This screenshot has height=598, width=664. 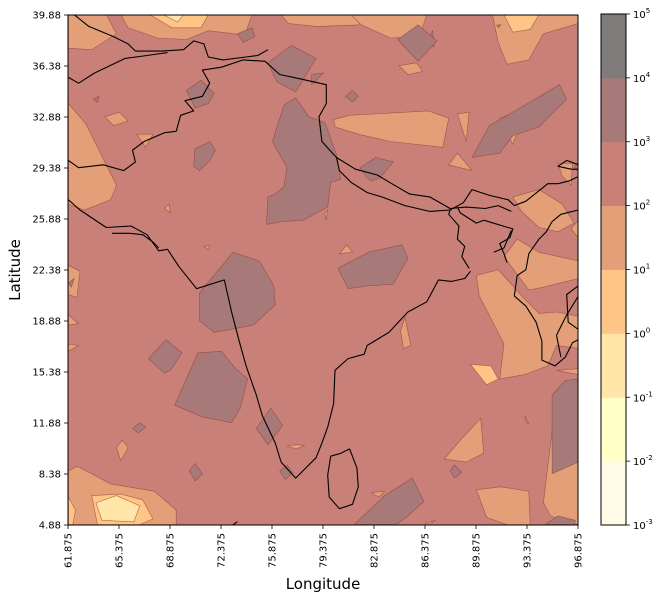 What do you see at coordinates (50, 475) in the screenshot?
I see `y-tick-label-1: 8.38` at bounding box center [50, 475].